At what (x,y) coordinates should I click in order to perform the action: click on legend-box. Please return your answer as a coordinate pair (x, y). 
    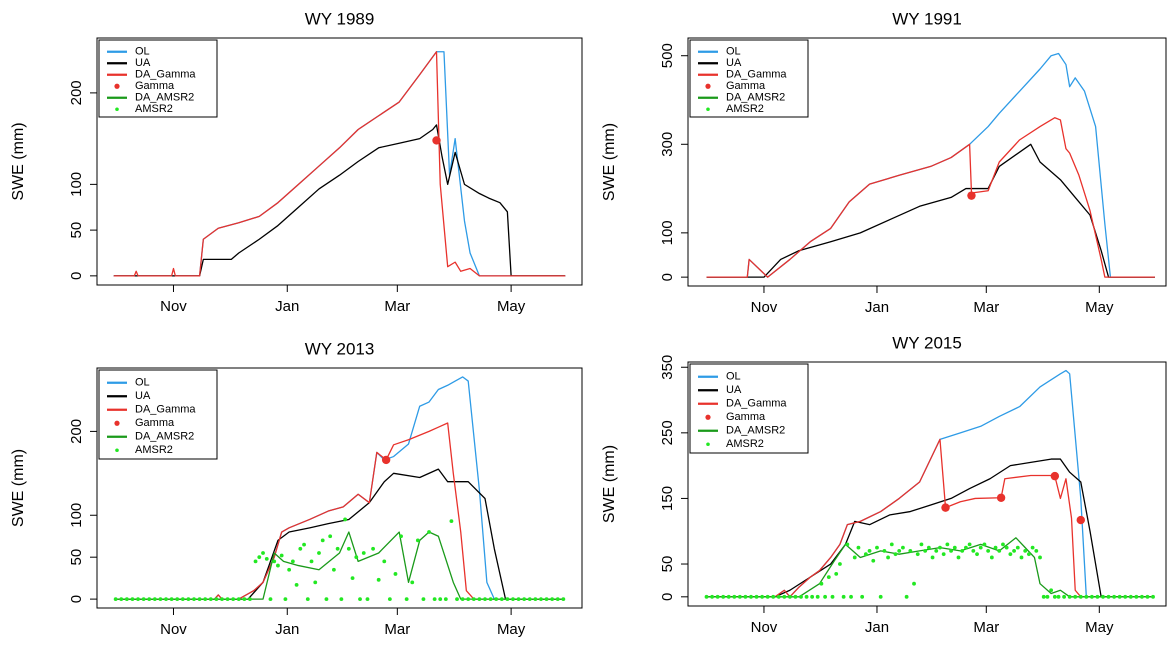
    Looking at the image, I should click on (749, 408).